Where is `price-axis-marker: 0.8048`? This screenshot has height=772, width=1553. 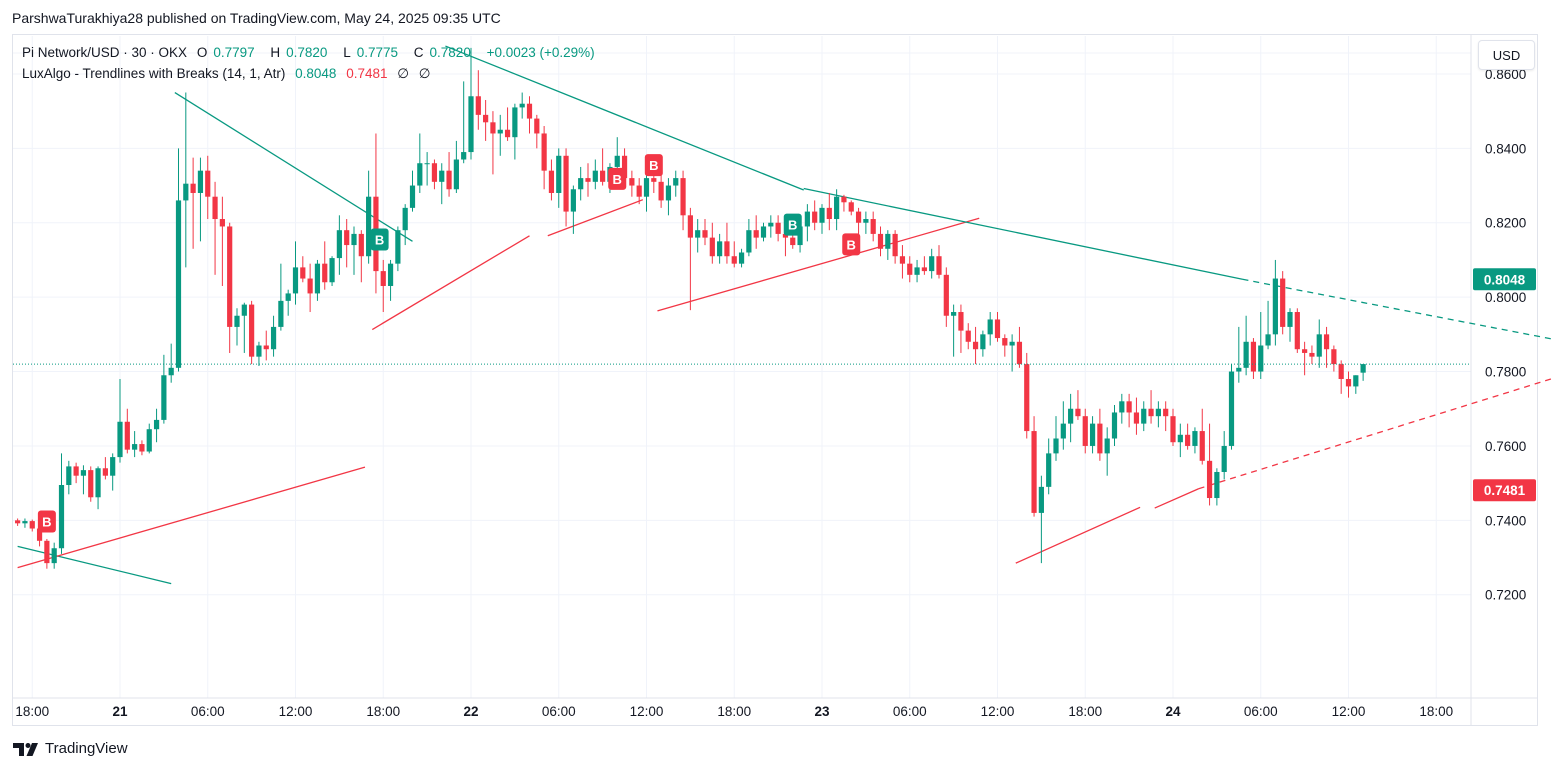 price-axis-marker: 0.8048 is located at coordinates (1504, 279).